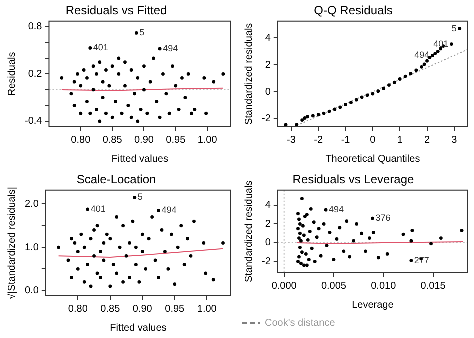 Image resolution: width=474 pixels, height=338 pixels. I want to click on y-tick-label: 0.0, so click(32, 291).